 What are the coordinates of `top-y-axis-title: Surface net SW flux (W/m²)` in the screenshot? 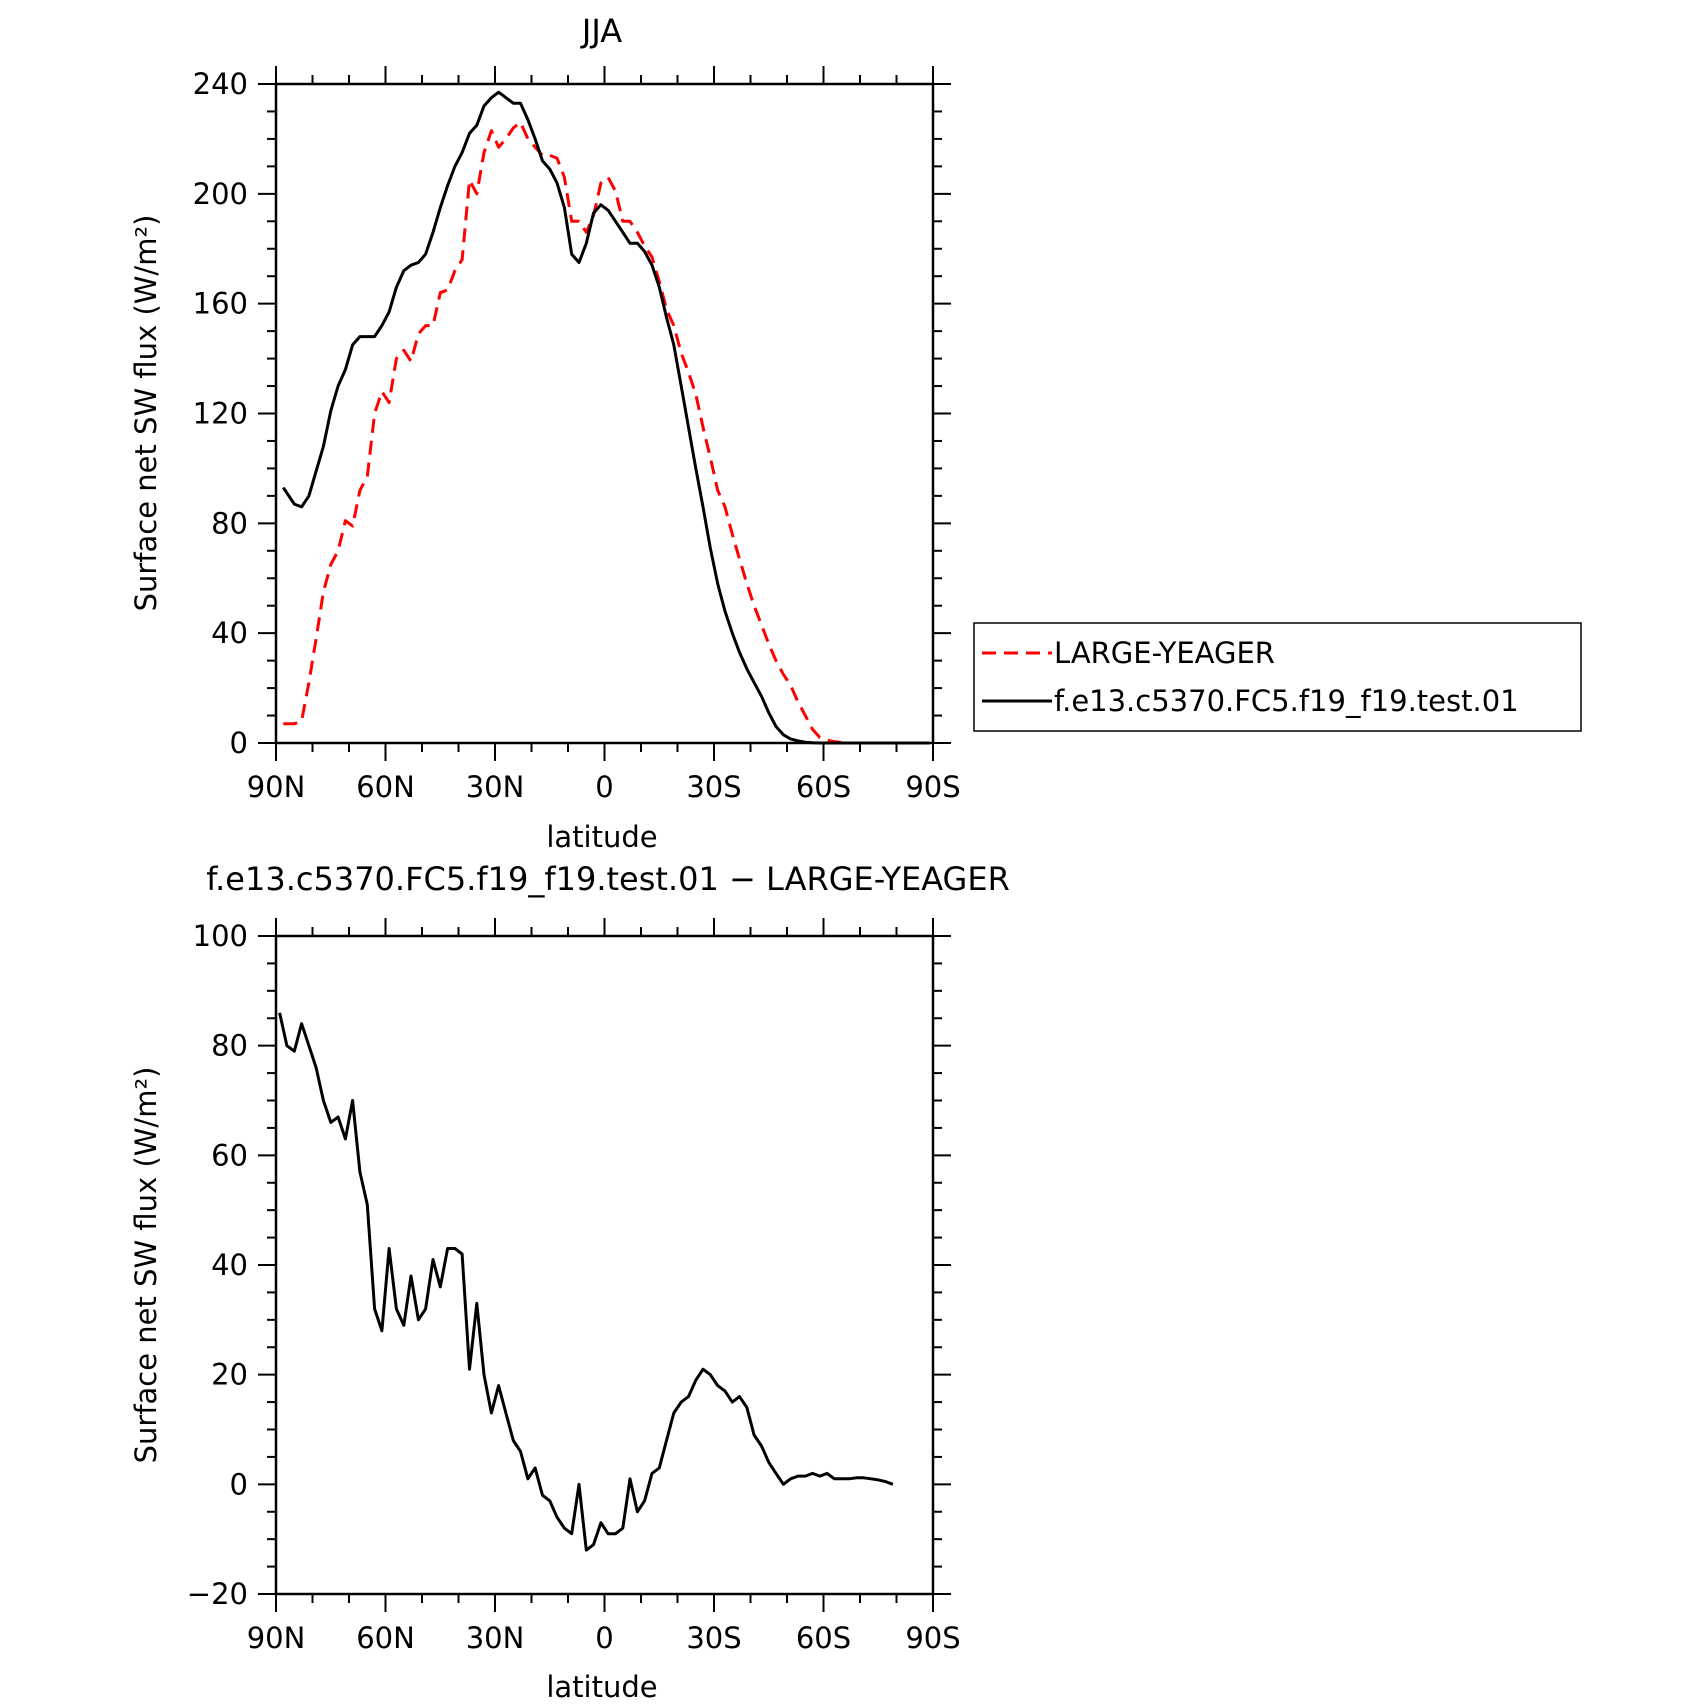 It's located at (146, 413).